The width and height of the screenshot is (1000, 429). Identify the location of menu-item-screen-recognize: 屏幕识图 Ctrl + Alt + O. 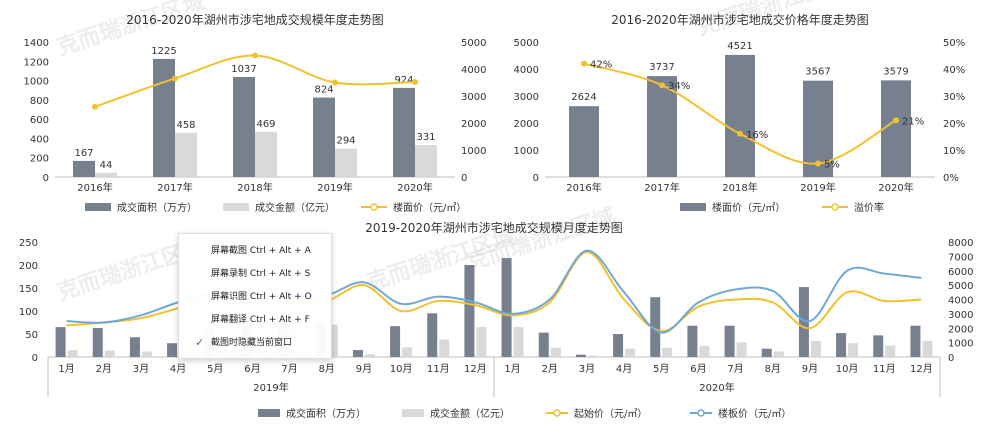
(254, 297).